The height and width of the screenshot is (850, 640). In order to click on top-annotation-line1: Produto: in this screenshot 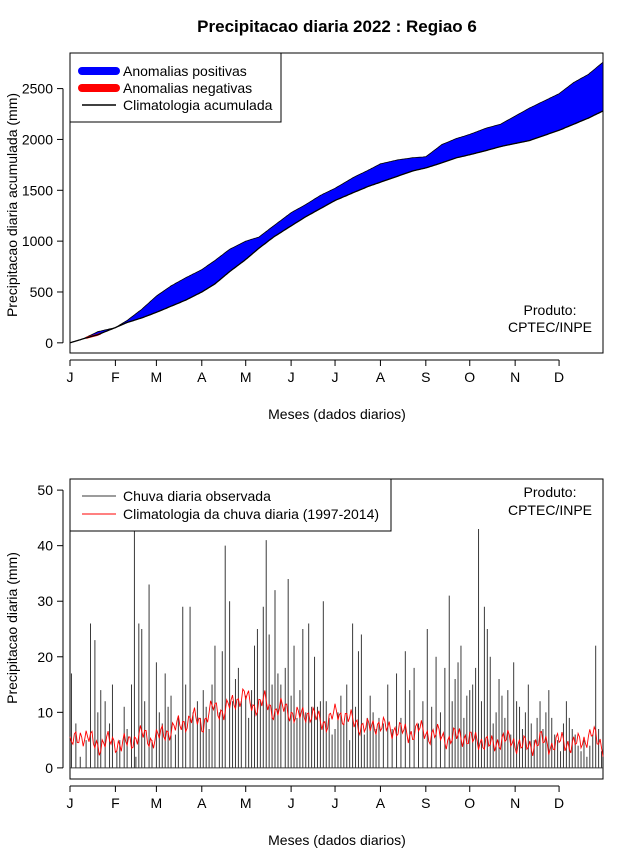, I will do `click(550, 310)`.